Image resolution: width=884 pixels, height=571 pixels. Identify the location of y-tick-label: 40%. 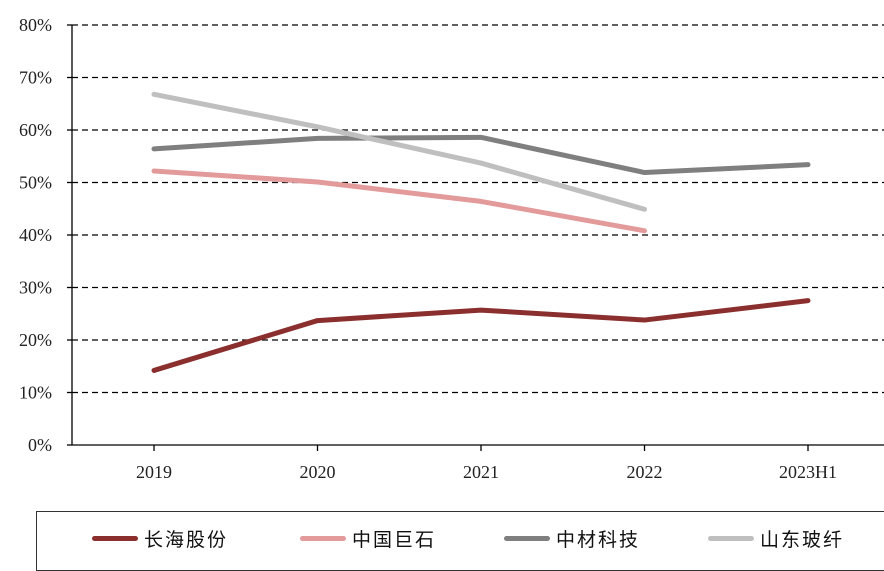
(35, 235).